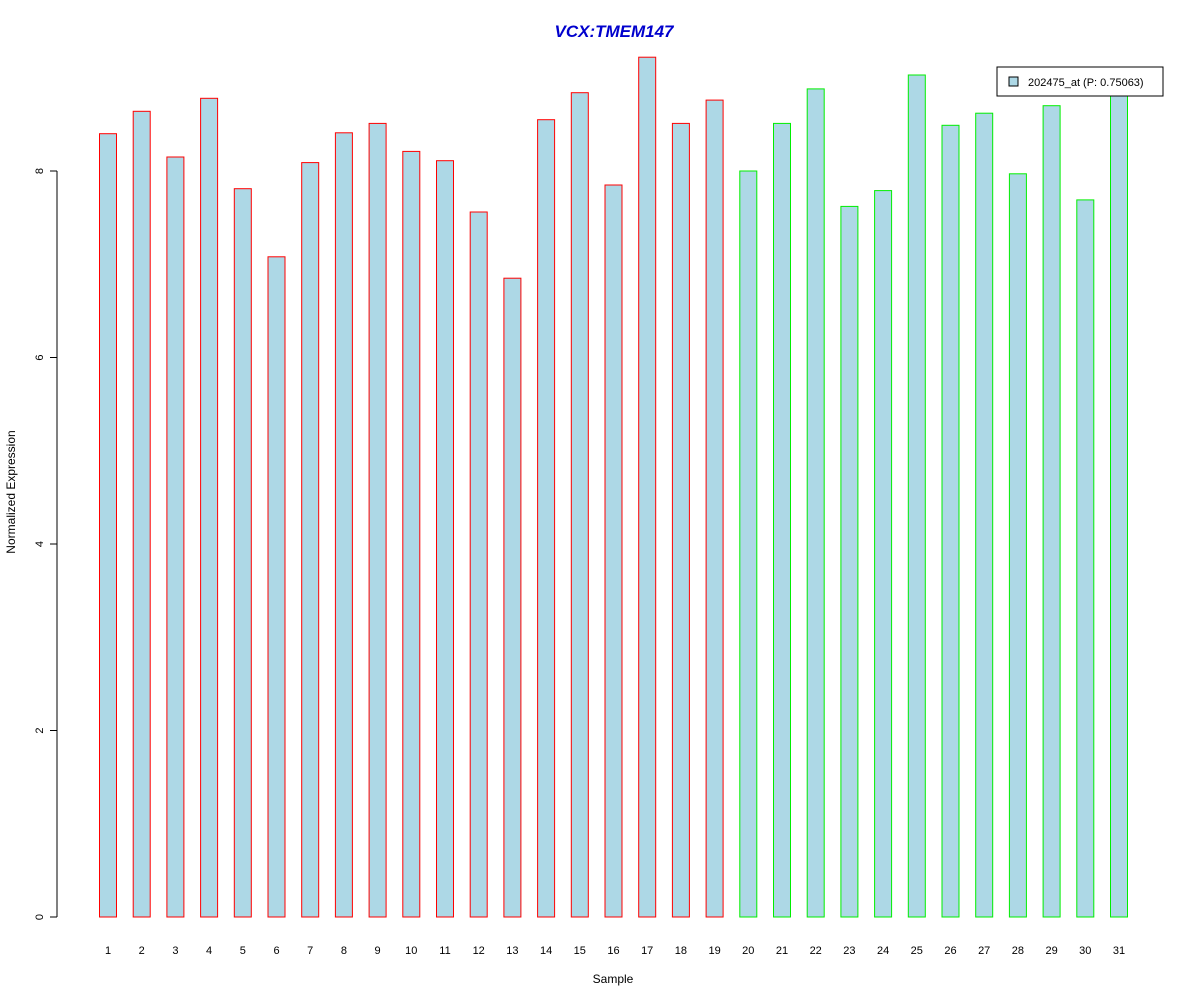  I want to click on x-tick-label: 4, so click(209, 951).